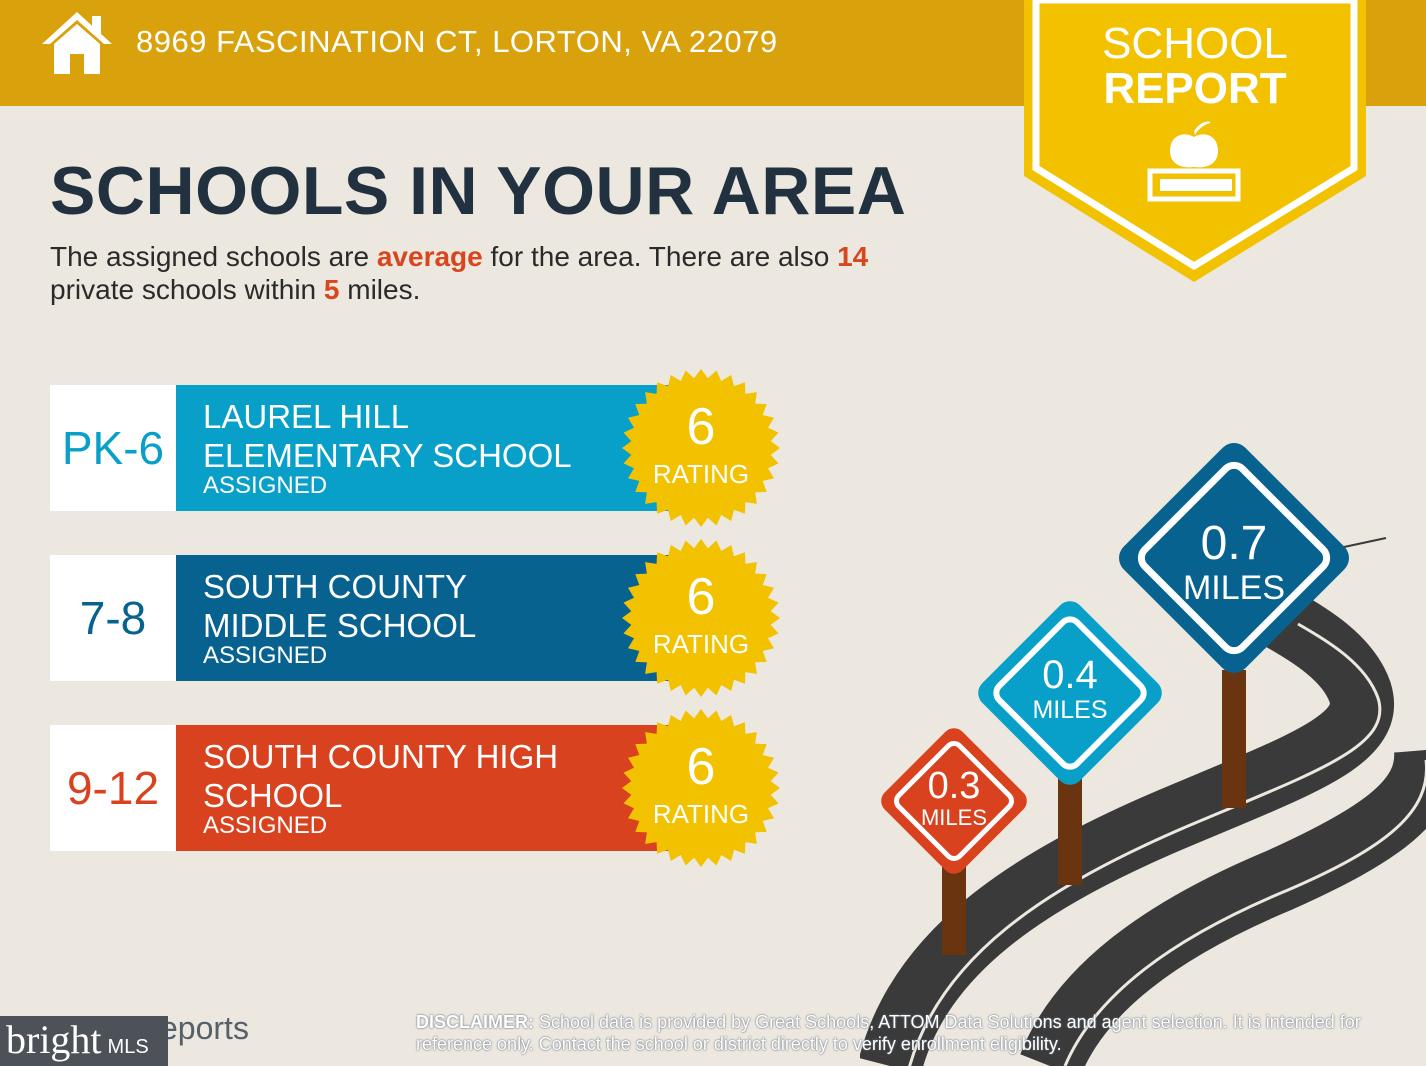  I want to click on intro-part2: for the area. There are also, so click(660, 256).